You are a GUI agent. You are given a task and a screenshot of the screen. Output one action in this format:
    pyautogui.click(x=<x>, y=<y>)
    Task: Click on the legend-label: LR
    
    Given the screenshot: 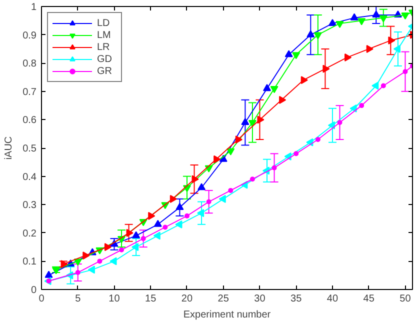 What is the action you would take?
    pyautogui.click(x=104, y=47)
    